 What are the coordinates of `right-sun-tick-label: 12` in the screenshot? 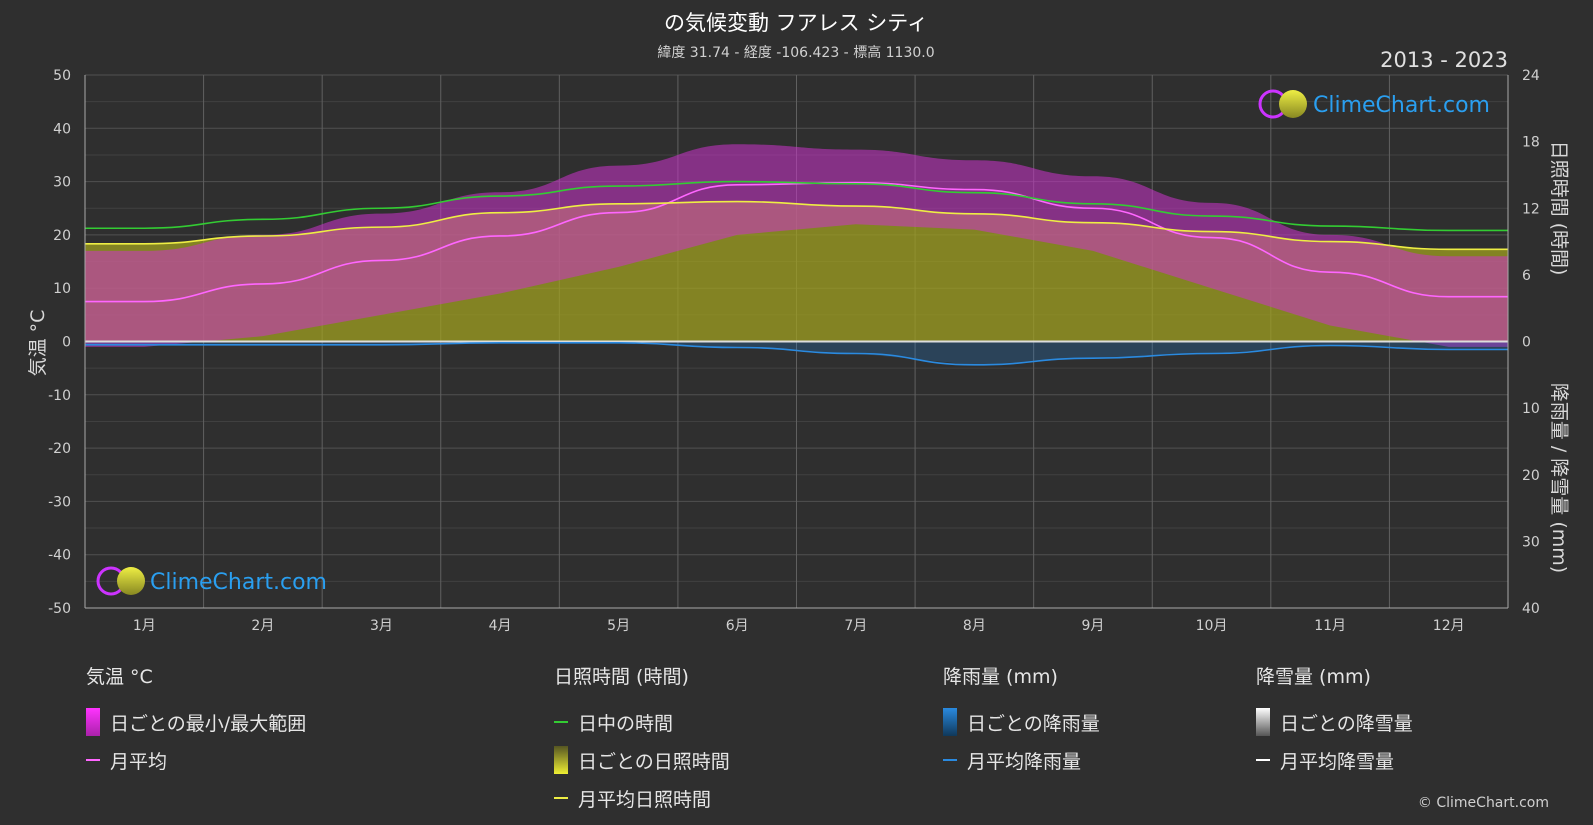 It's located at (1531, 209).